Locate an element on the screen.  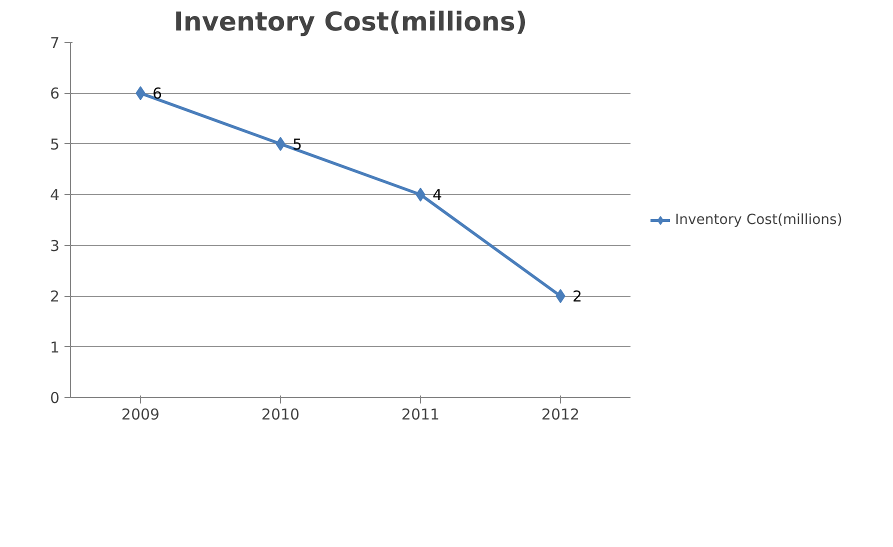
x-tick-label: 2009 is located at coordinates (140, 415).